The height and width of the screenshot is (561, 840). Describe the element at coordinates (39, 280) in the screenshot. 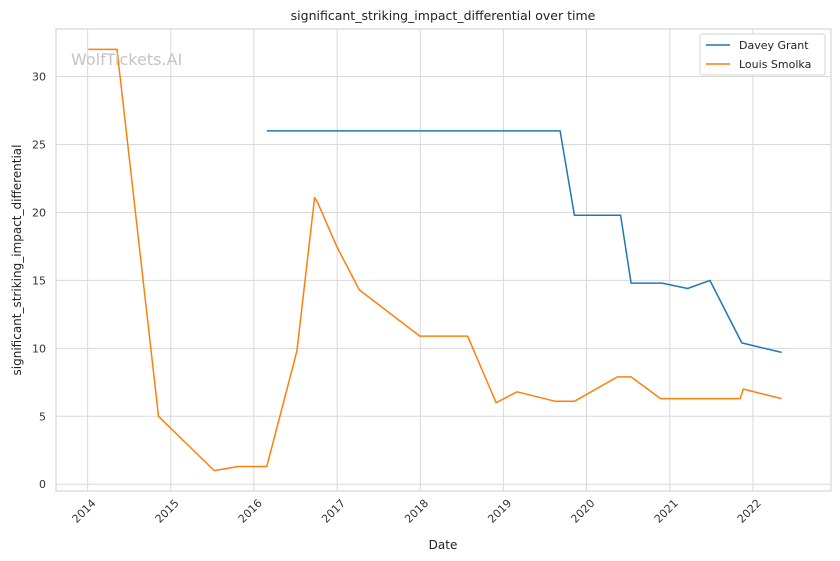

I see `y-tick-label: 15` at that location.